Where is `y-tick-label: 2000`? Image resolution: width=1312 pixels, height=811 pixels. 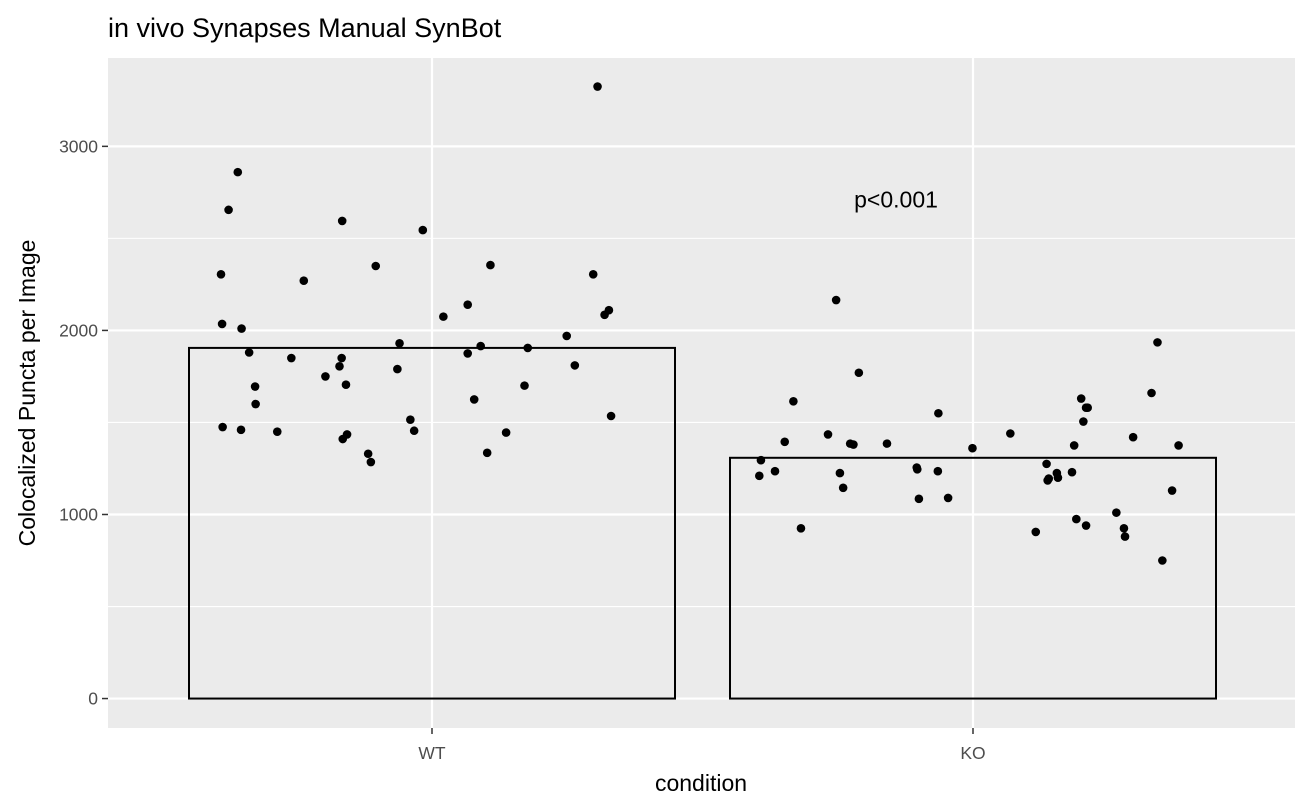
y-tick-label: 2000 is located at coordinates (78, 330).